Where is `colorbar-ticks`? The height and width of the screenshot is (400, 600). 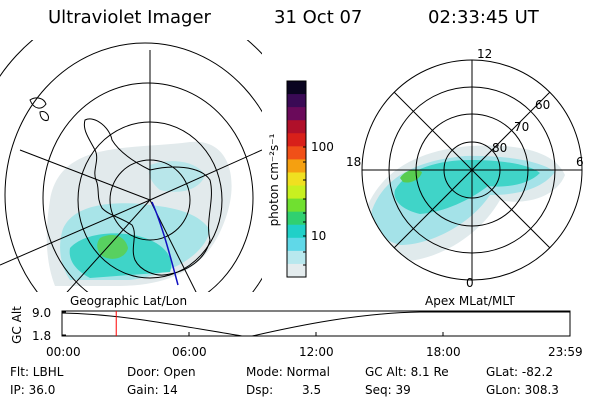 colorbar-ticks is located at coordinates (304, 206).